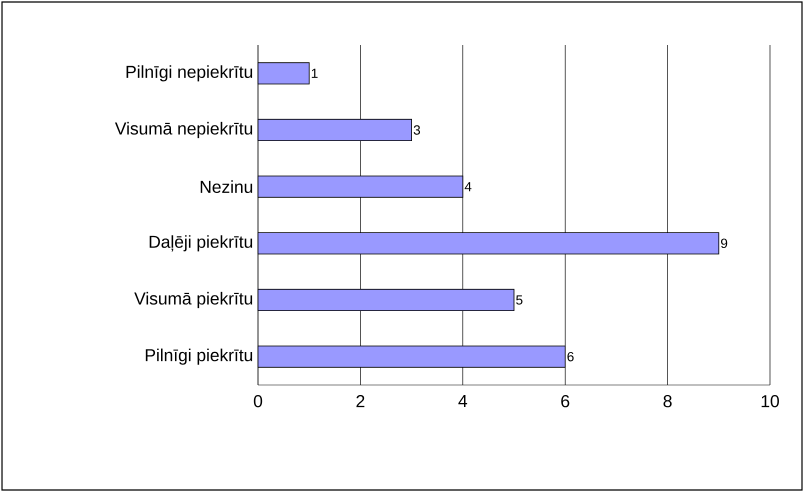 This screenshot has width=804, height=492. I want to click on y-tick-label: Pilnīgi piekrītu, so click(199, 356).